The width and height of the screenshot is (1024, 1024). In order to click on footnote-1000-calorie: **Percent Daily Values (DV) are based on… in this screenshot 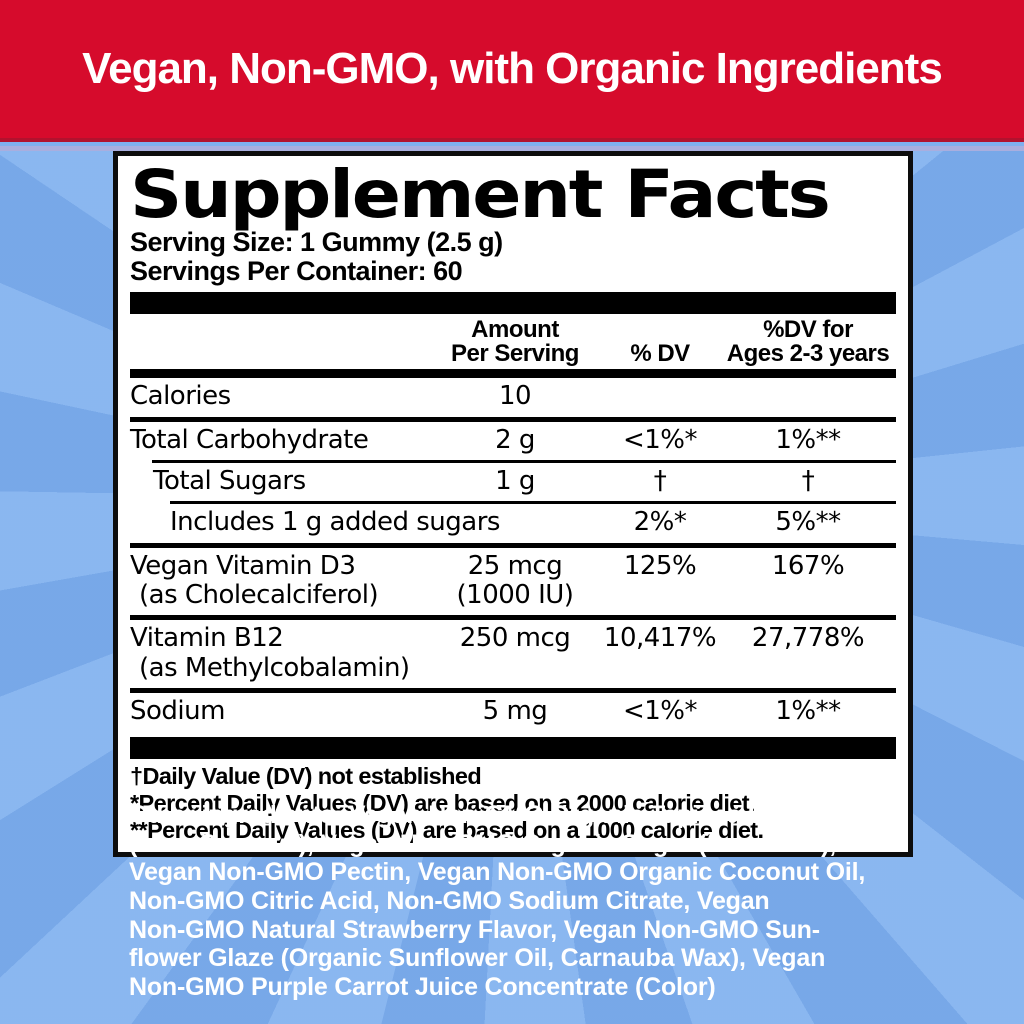, I will do `click(447, 829)`.